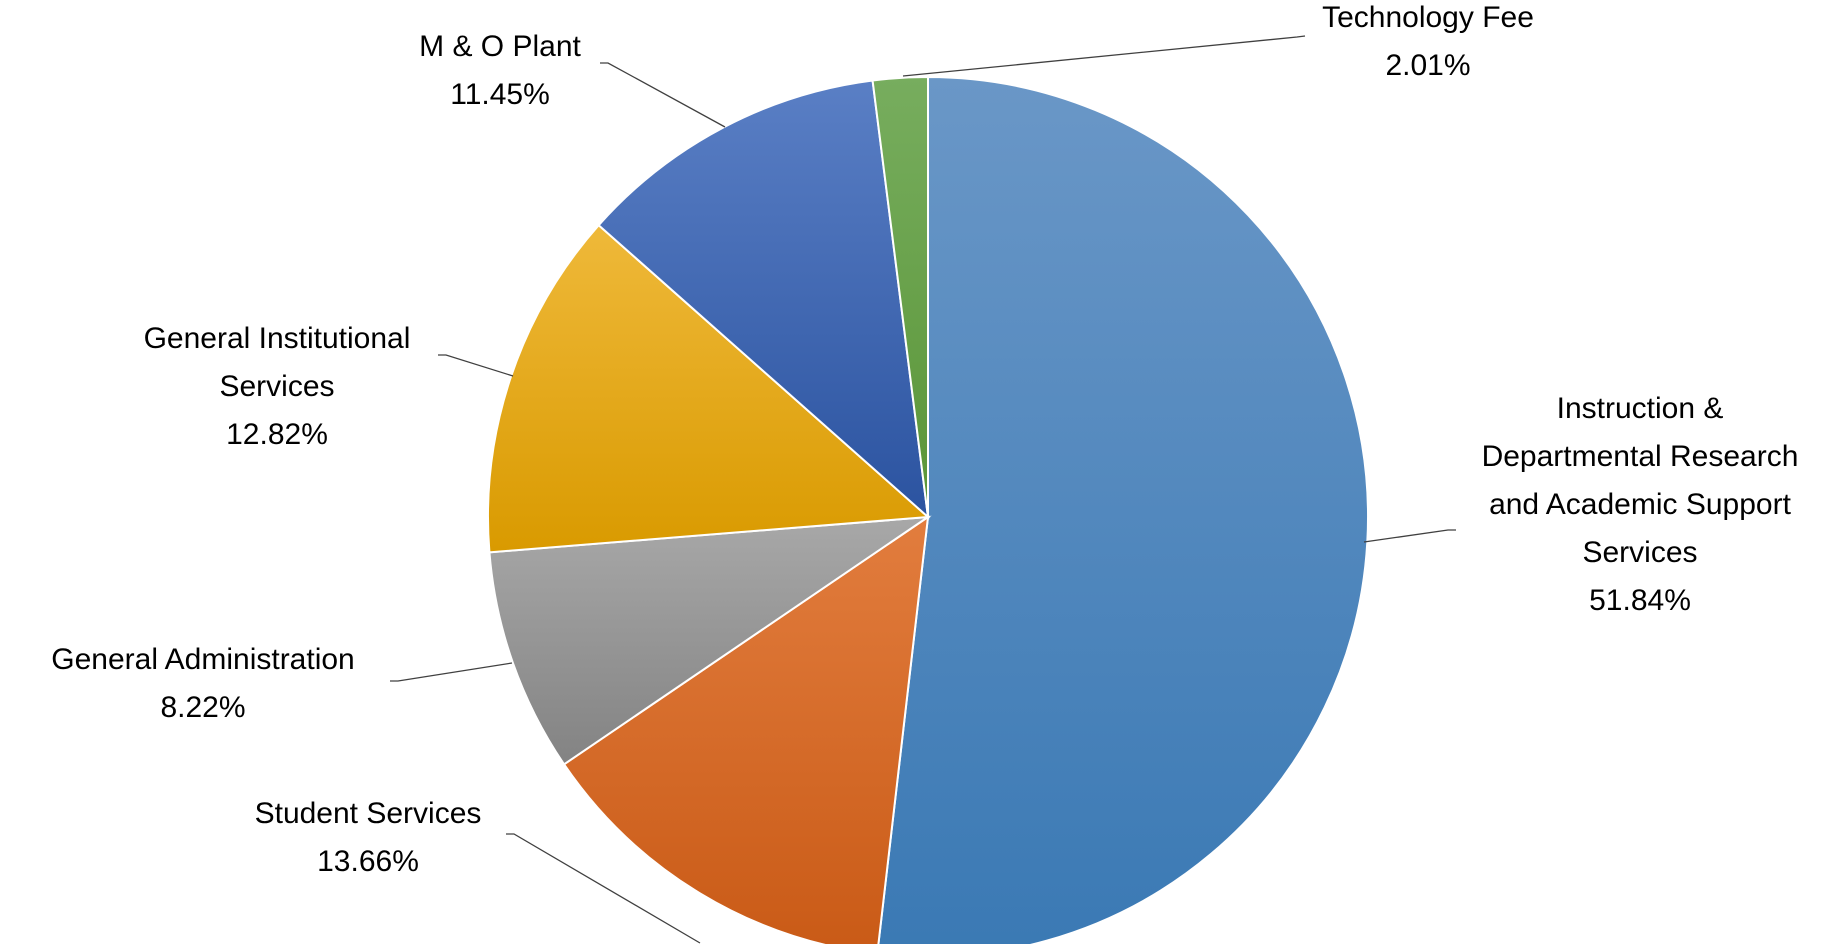  I want to click on slice-value-label: 8.22%, so click(202, 707).